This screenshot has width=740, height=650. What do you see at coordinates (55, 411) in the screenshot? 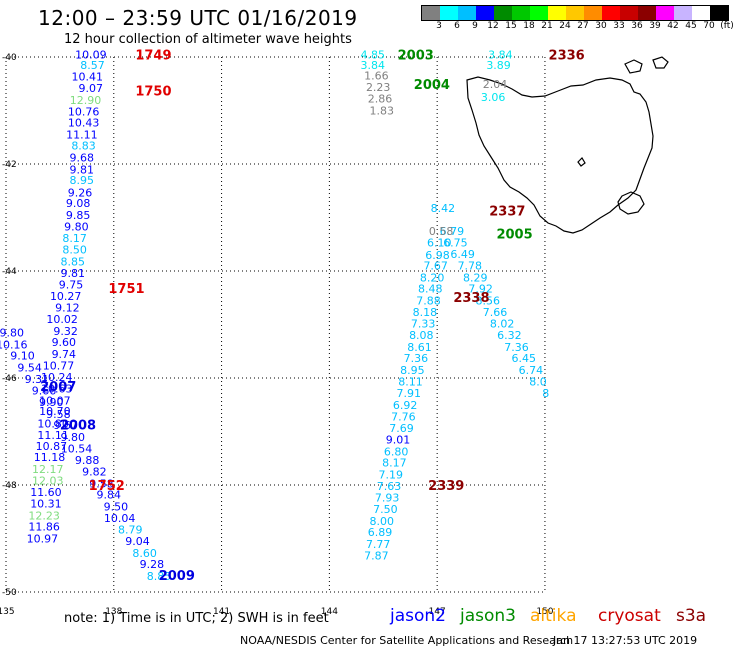
I see `swh-value: 10.70` at bounding box center [55, 411].